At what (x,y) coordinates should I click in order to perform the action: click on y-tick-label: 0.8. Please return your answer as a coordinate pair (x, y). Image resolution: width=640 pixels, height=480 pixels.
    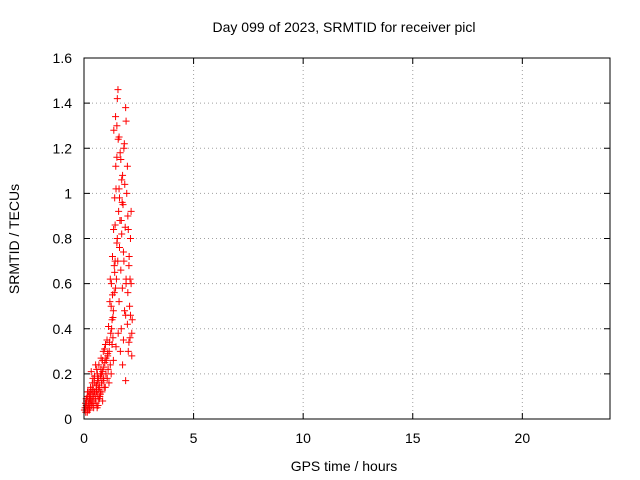
    Looking at the image, I should click on (63, 239).